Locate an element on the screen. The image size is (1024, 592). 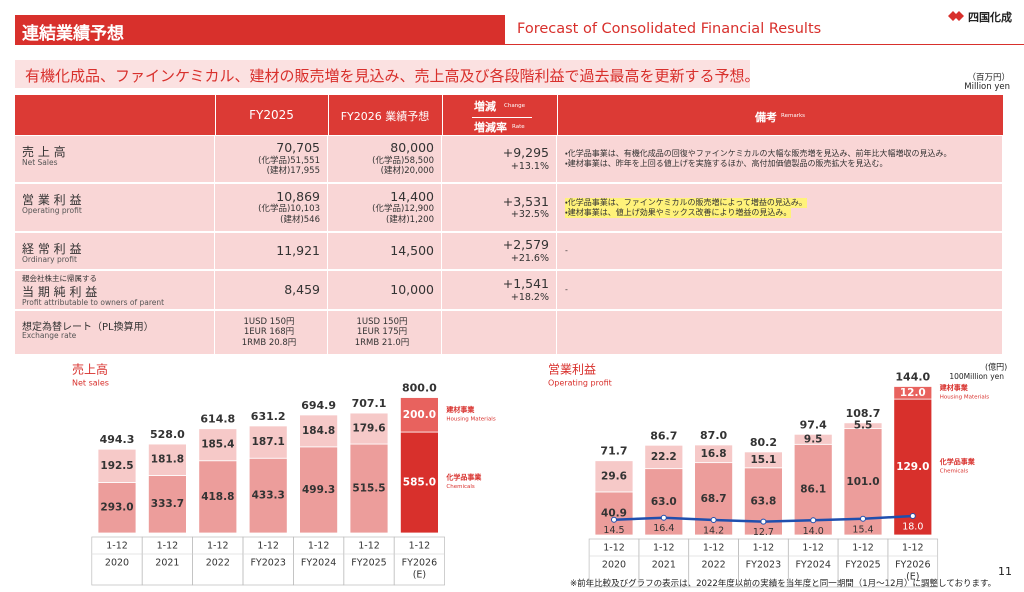
line-label: 16.4 is located at coordinates (663, 528).